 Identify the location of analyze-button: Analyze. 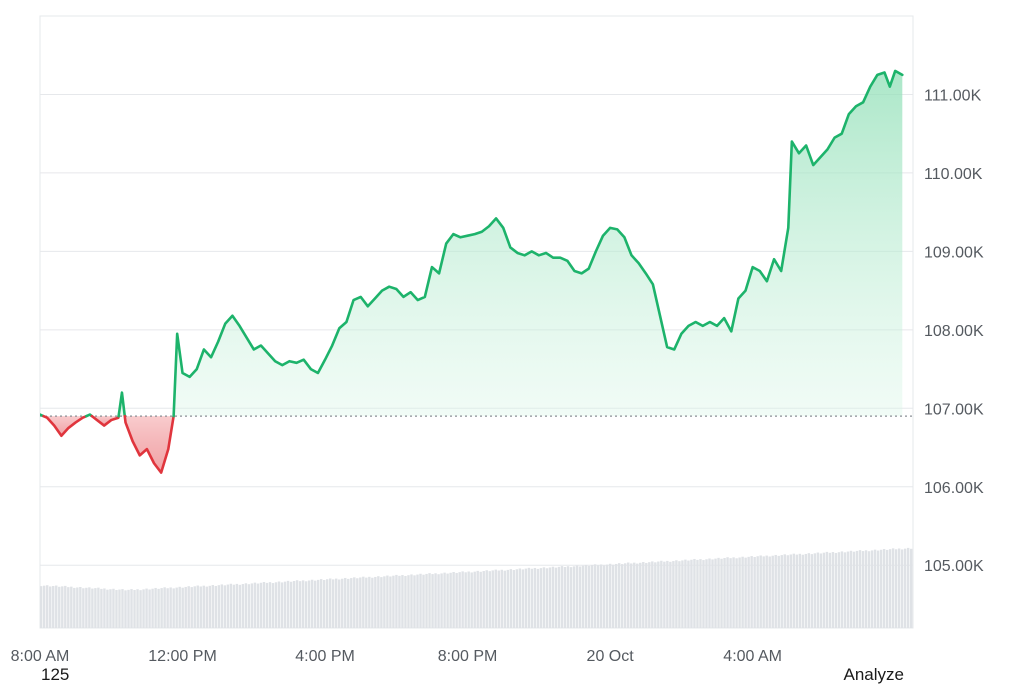
(873, 674).